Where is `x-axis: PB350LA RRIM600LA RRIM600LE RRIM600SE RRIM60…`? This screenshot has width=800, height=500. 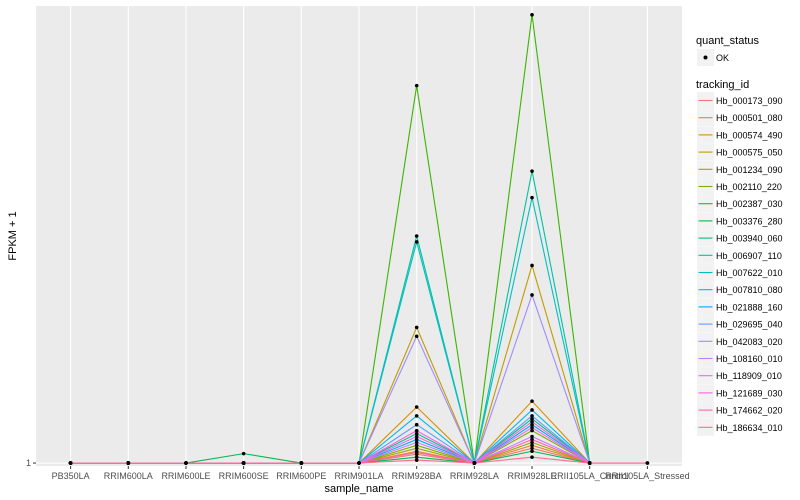
x-axis: PB350LA RRIM600LA RRIM600LE RRIM600SE RRIM60… is located at coordinates (371, 473).